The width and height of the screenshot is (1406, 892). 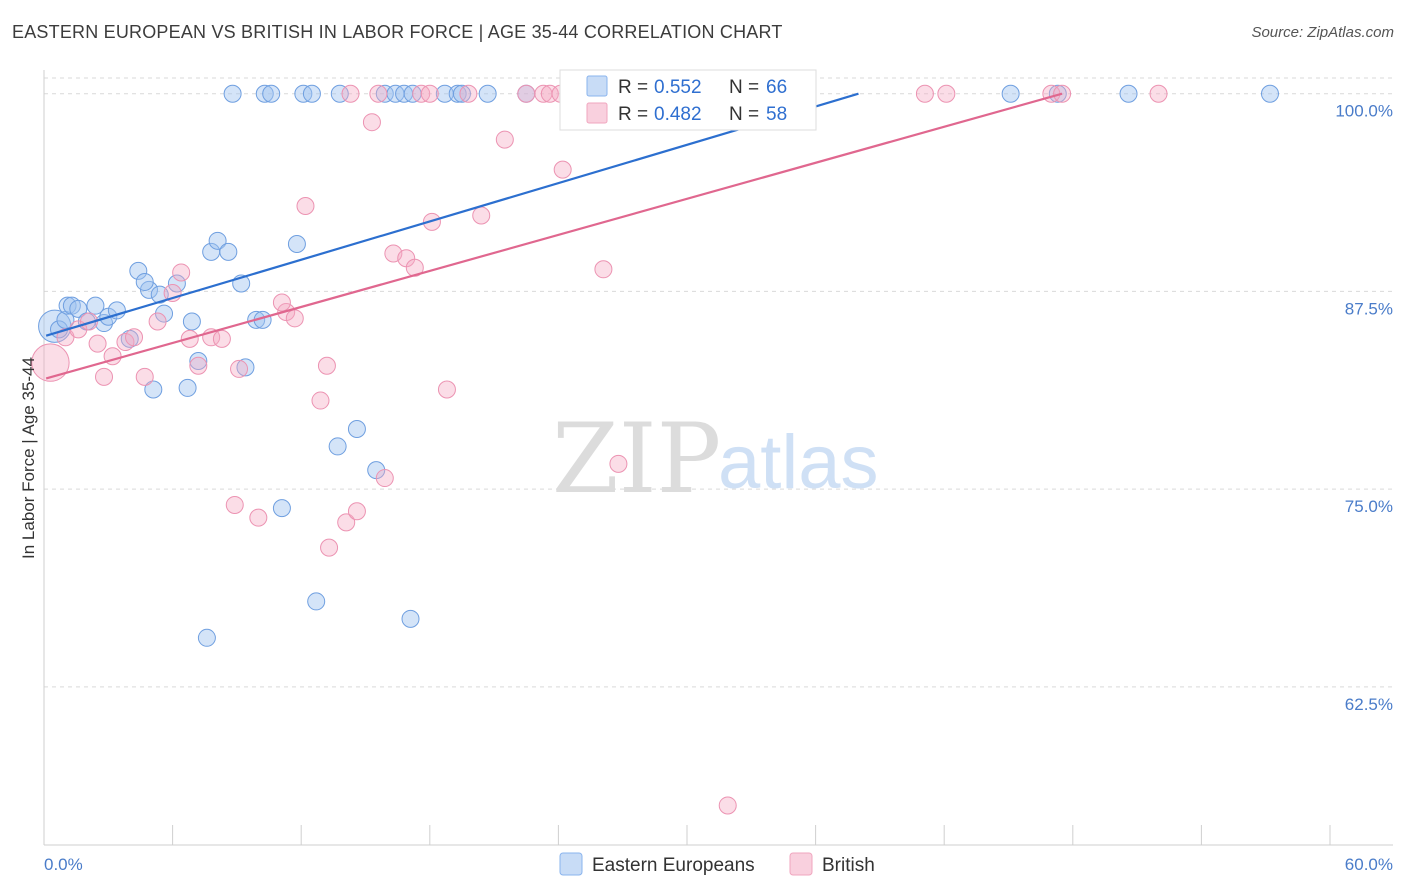 What do you see at coordinates (1364, 408) in the screenshot?
I see `y-tick-labels: 100.0% 87.5% 75.0% 62.5%` at bounding box center [1364, 408].